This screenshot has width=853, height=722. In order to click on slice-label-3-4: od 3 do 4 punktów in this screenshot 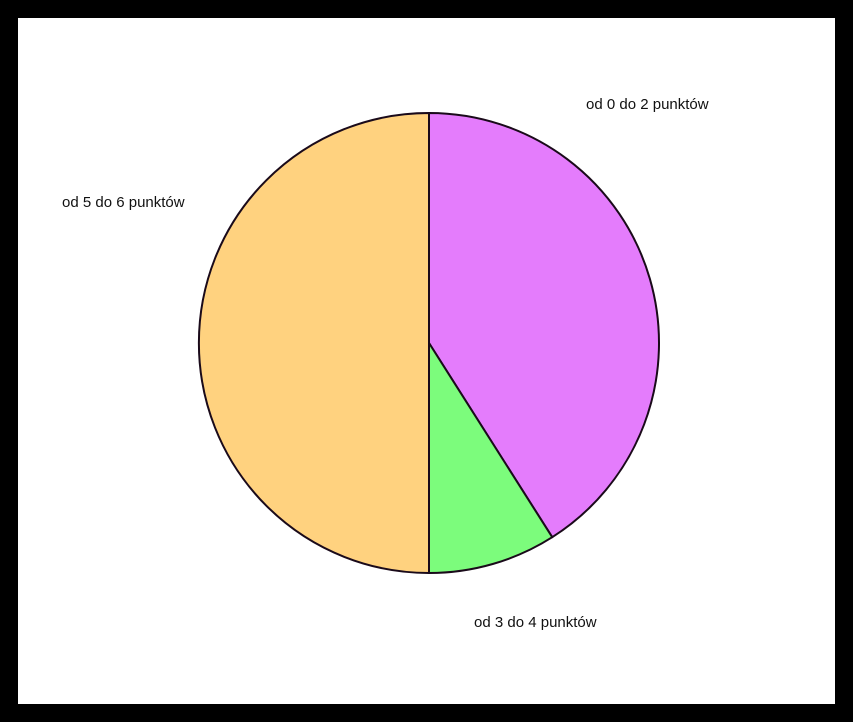, I will do `click(535, 622)`.